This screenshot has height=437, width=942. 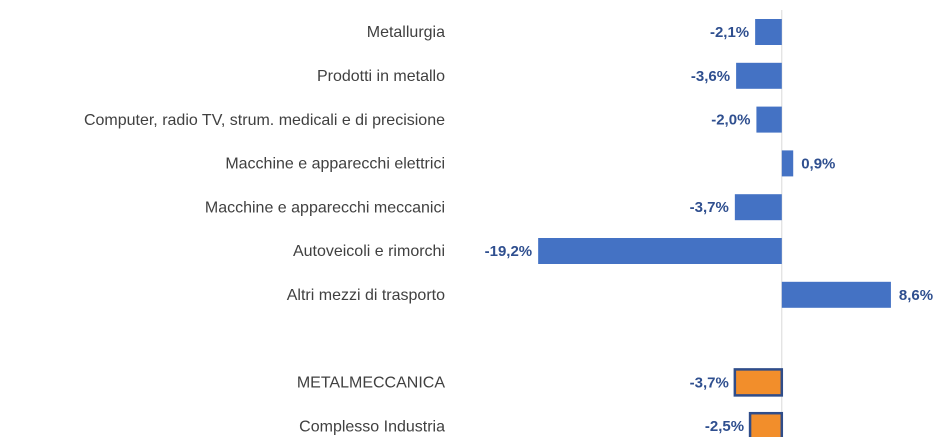 I want to click on category-label: Macchine e apparecchi meccanici, so click(x=325, y=207).